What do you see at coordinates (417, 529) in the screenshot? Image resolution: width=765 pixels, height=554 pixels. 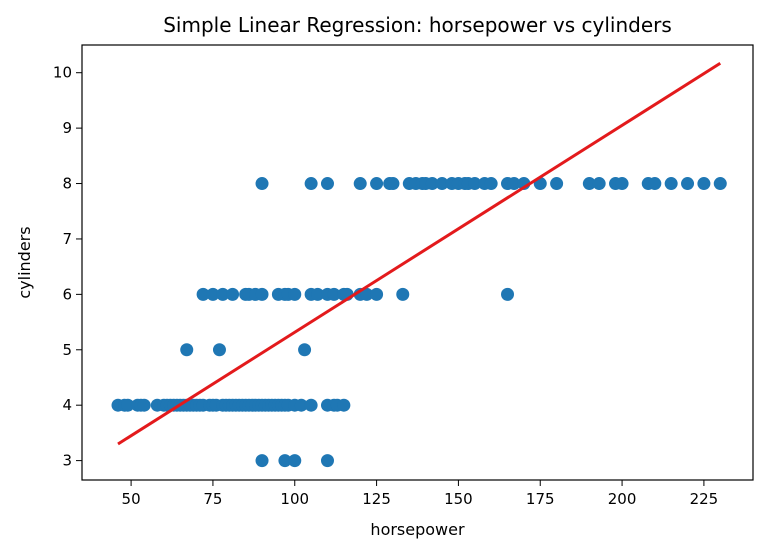 I see `x-axis-label: horsepower` at bounding box center [417, 529].